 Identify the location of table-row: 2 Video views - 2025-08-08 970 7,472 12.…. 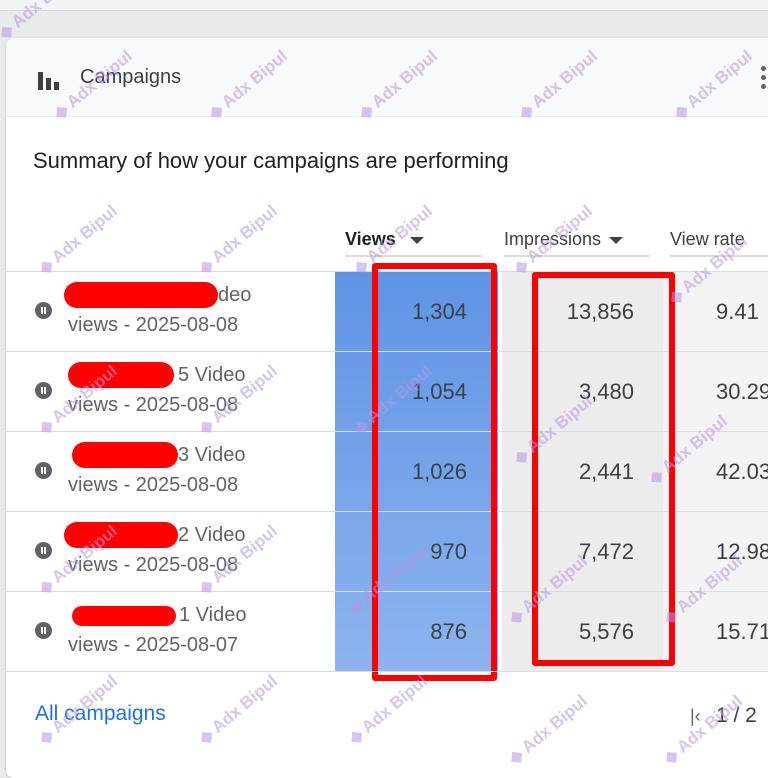
(387, 551).